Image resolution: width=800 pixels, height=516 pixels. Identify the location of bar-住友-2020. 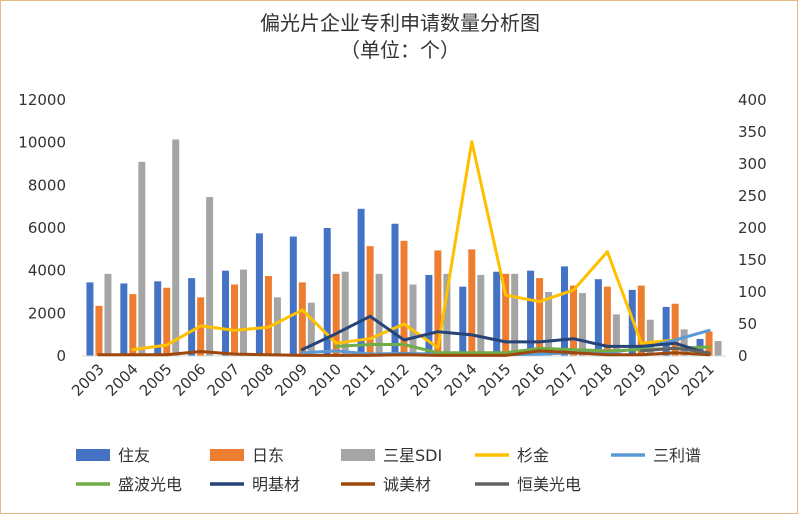
(666, 331).